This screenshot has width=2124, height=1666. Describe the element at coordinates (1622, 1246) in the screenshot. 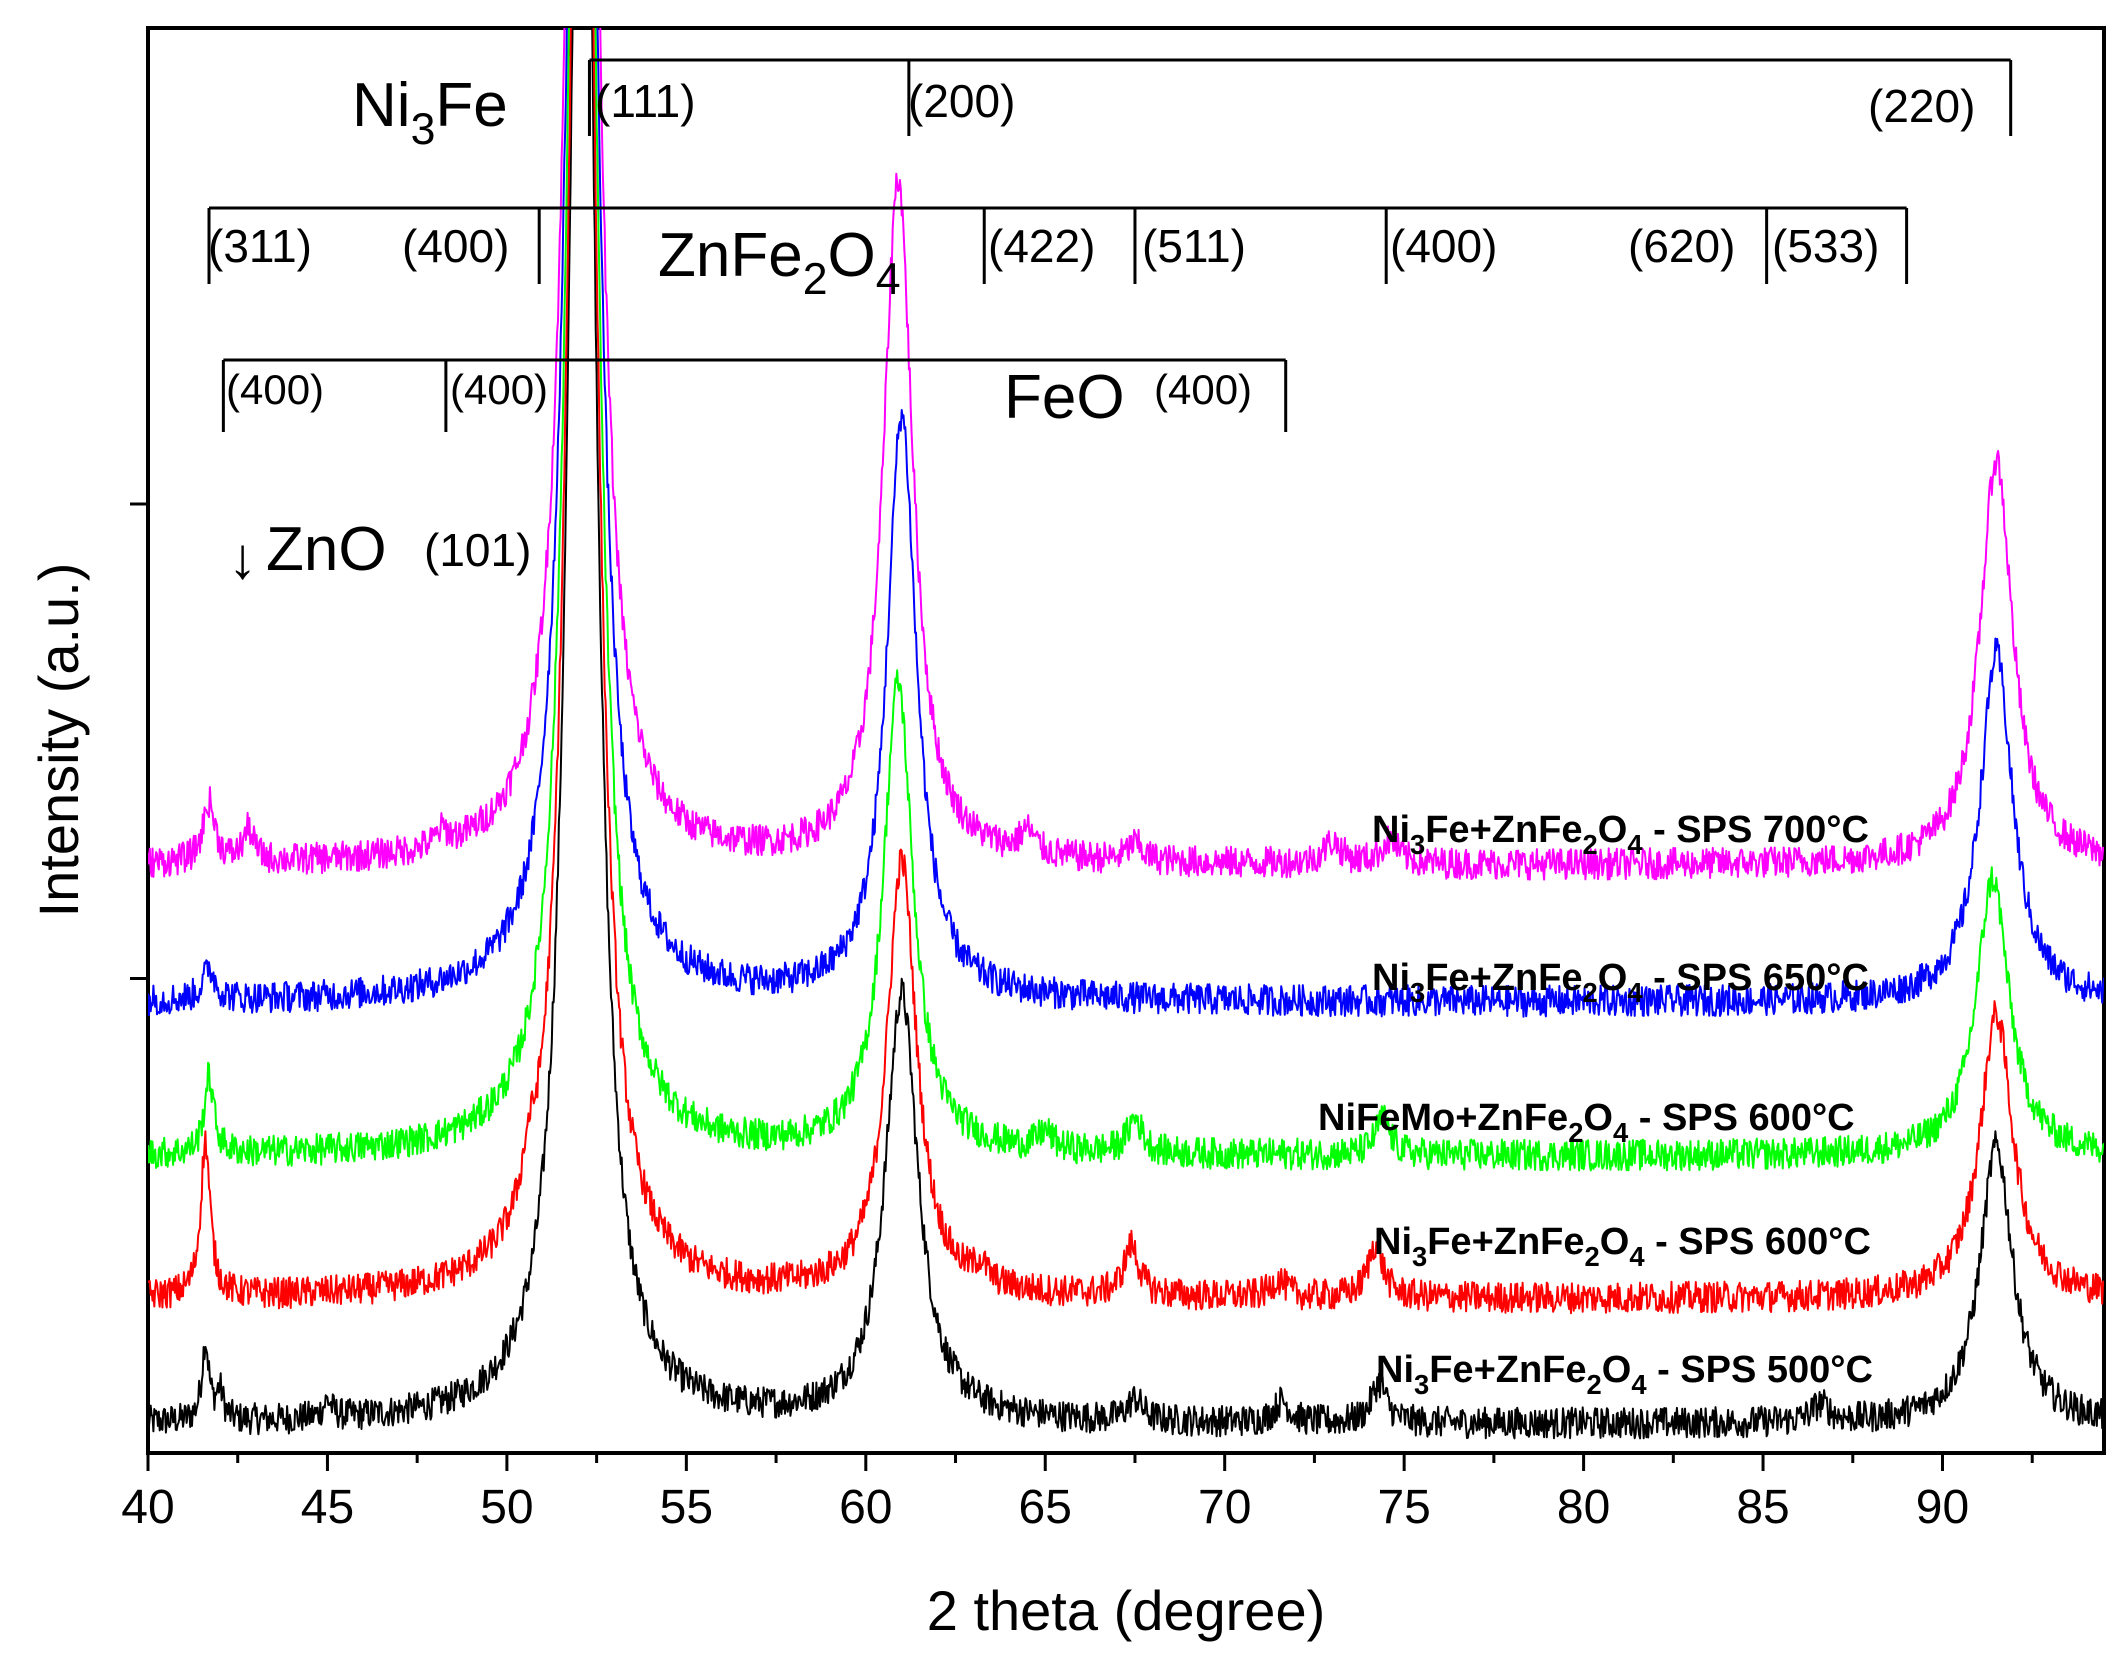

I see `series-label-600: Ni3Fe+ZnFe2O4 - SPS 600°C` at that location.